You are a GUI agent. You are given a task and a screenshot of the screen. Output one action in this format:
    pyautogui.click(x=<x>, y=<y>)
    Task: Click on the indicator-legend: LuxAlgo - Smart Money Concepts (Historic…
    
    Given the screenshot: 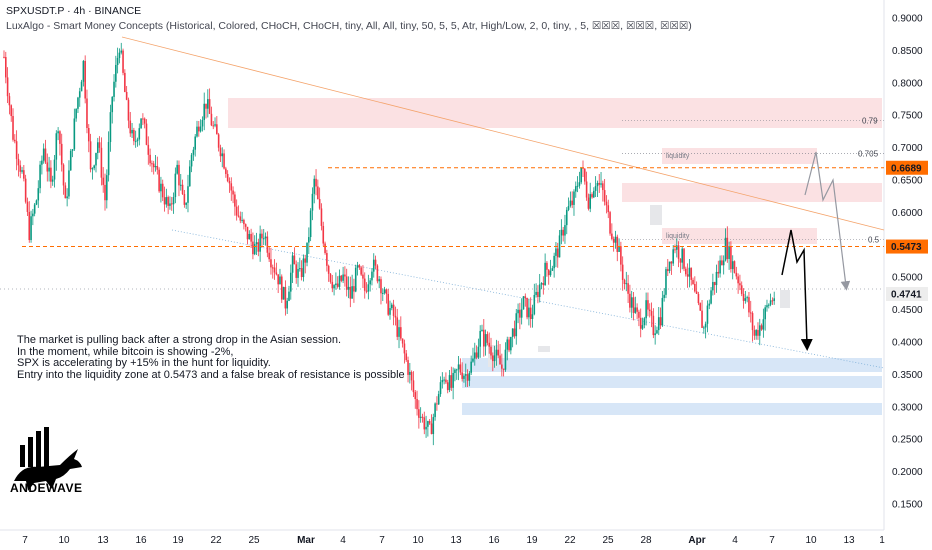 What is the action you would take?
    pyautogui.click(x=349, y=26)
    